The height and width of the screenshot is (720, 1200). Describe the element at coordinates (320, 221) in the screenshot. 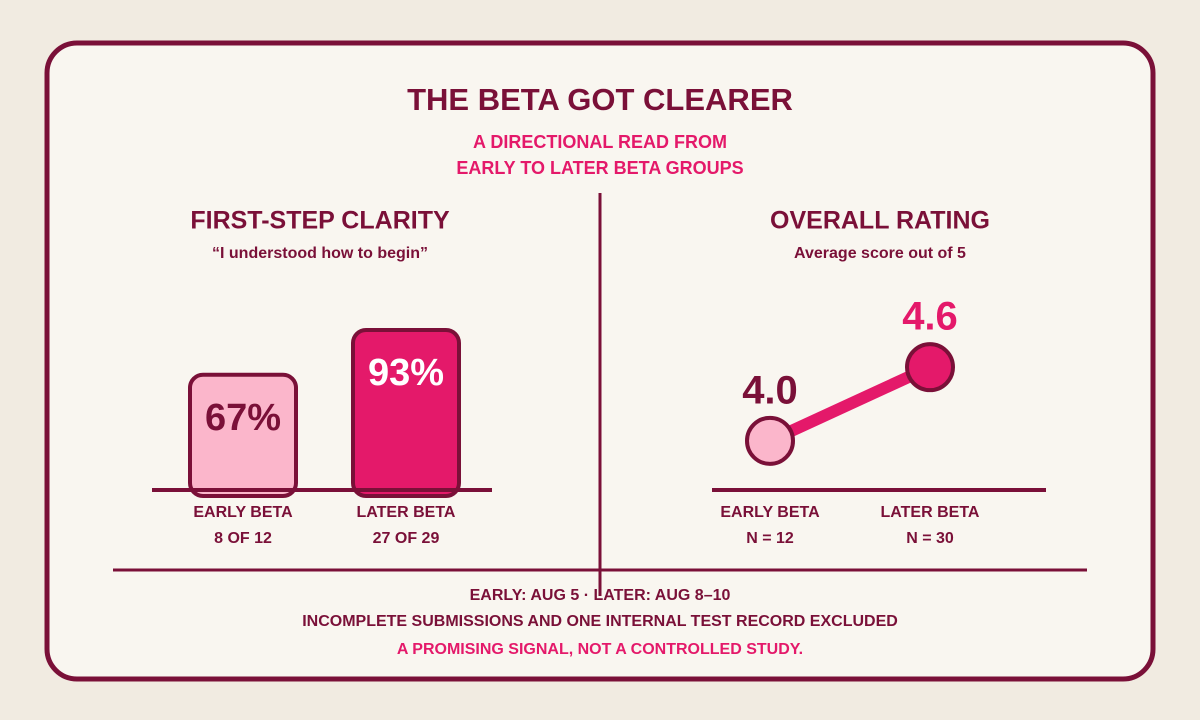

I see `chart-title: FIRST-STEP CLARITY` at that location.